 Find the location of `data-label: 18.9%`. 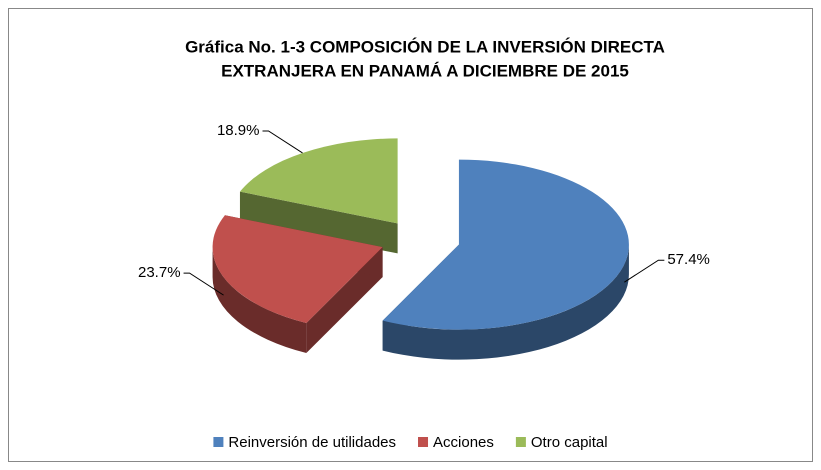

data-label: 18.9% is located at coordinates (238, 130).